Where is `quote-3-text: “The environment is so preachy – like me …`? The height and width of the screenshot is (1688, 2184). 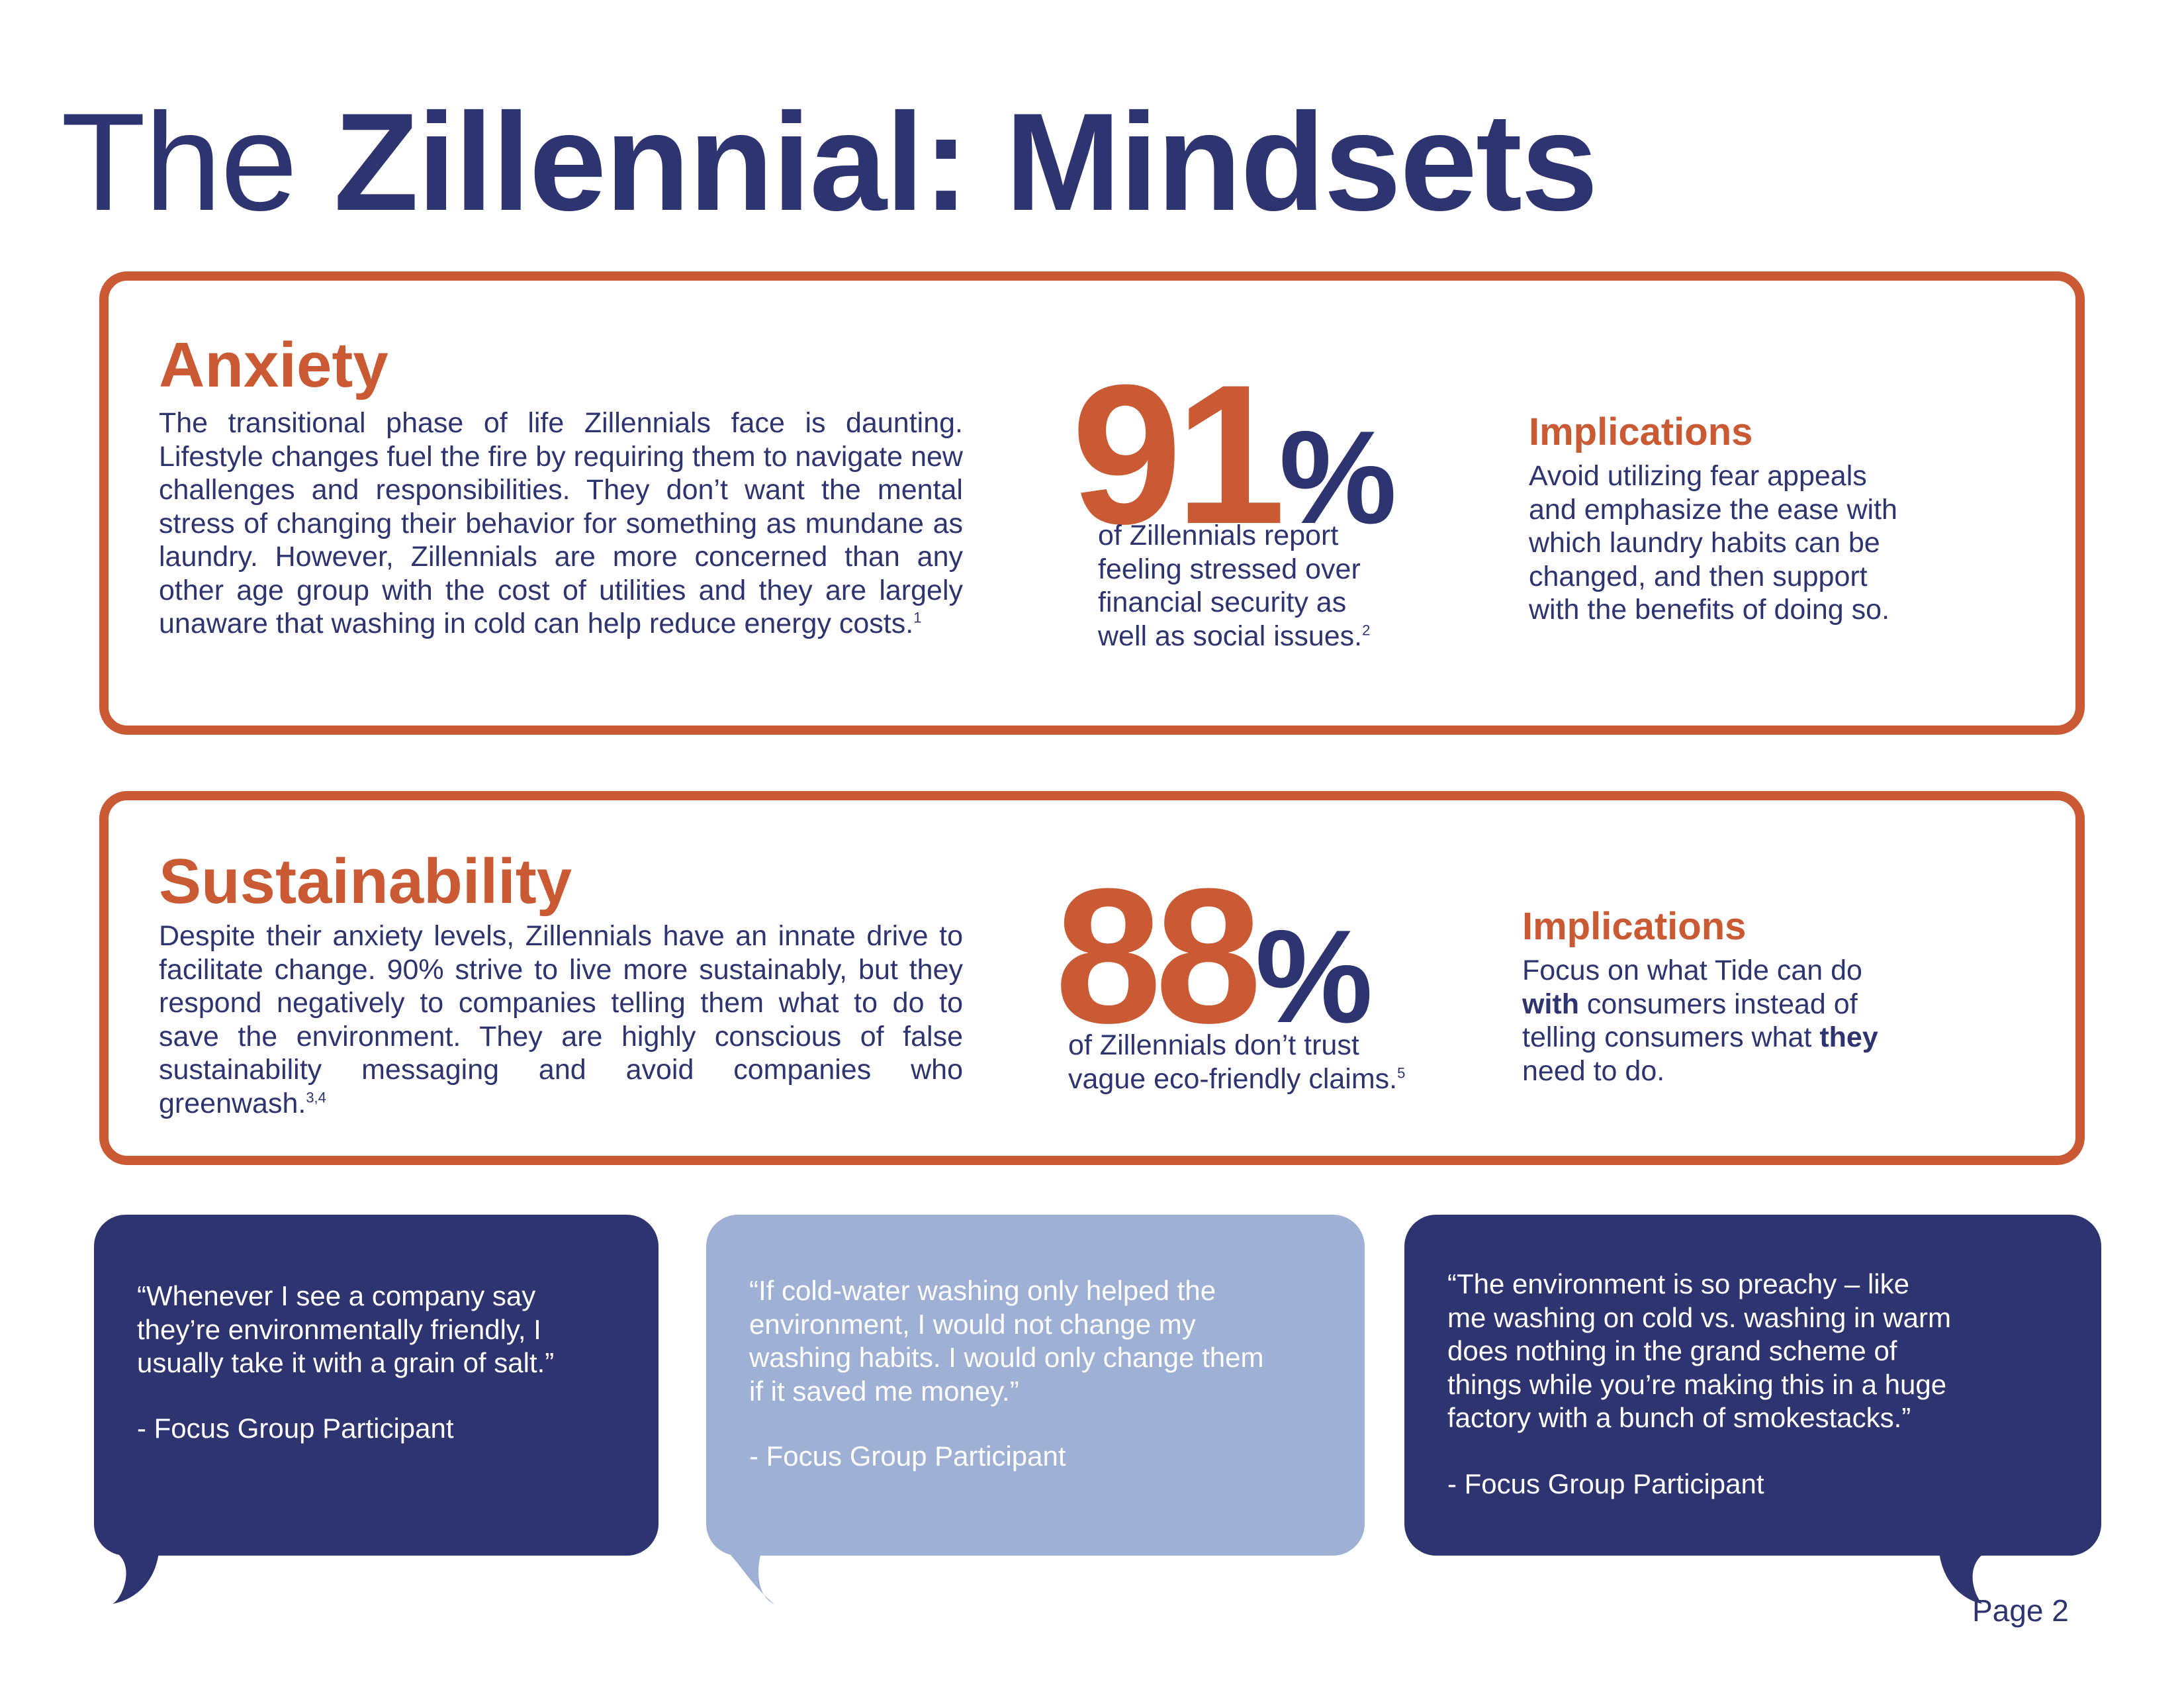
quote-3-text: “The environment is so preachy – like me … is located at coordinates (1761, 1351).